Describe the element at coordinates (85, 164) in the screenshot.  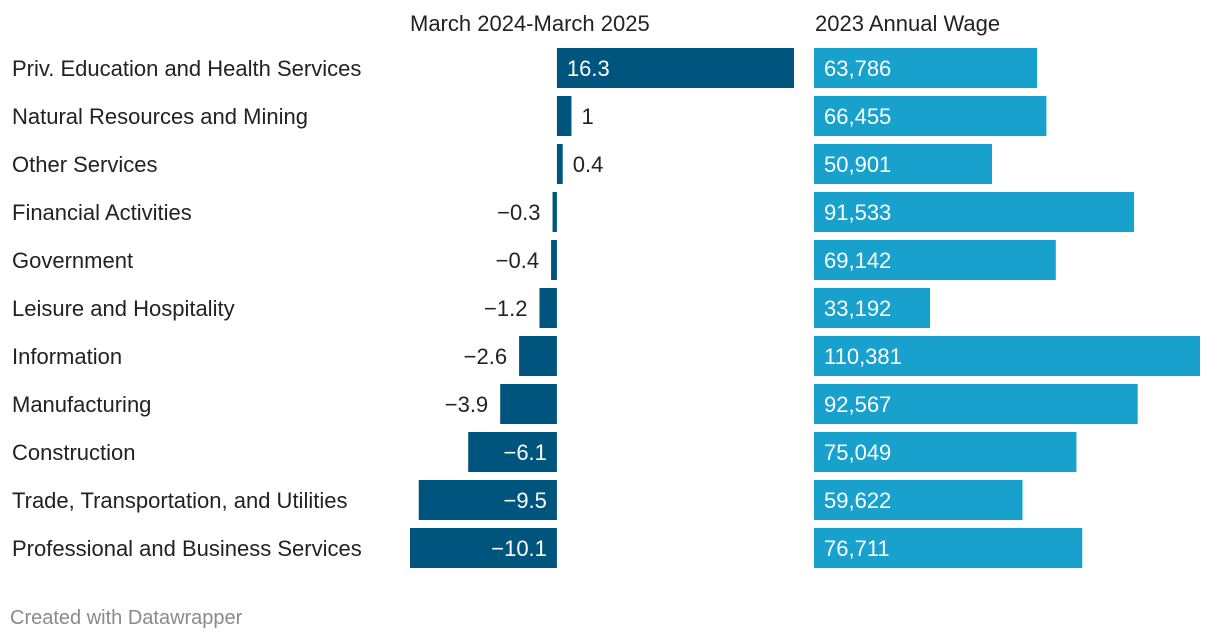
I see `category-label: Other Services` at that location.